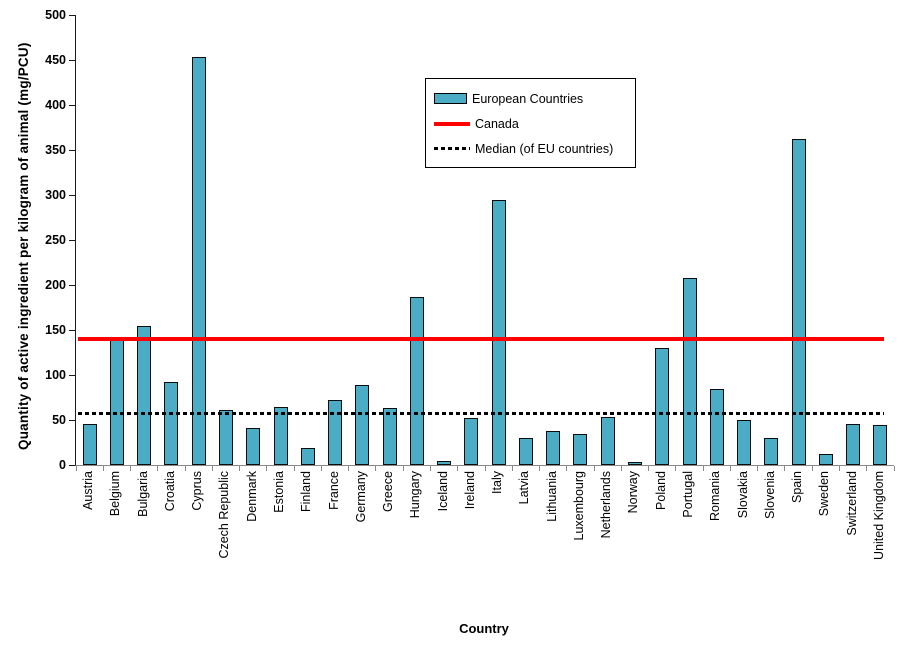 The height and width of the screenshot is (656, 908). What do you see at coordinates (253, 446) in the screenshot?
I see `bar-denmark` at bounding box center [253, 446].